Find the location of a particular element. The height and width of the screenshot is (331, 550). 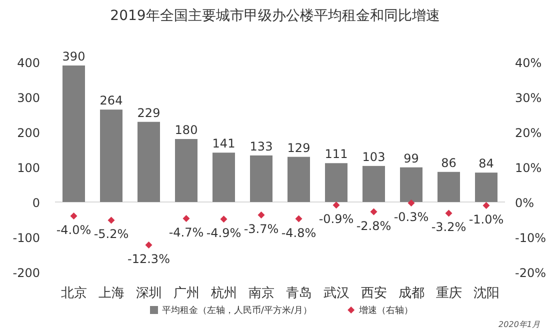

x-tick-label: 成都 is located at coordinates (411, 293).